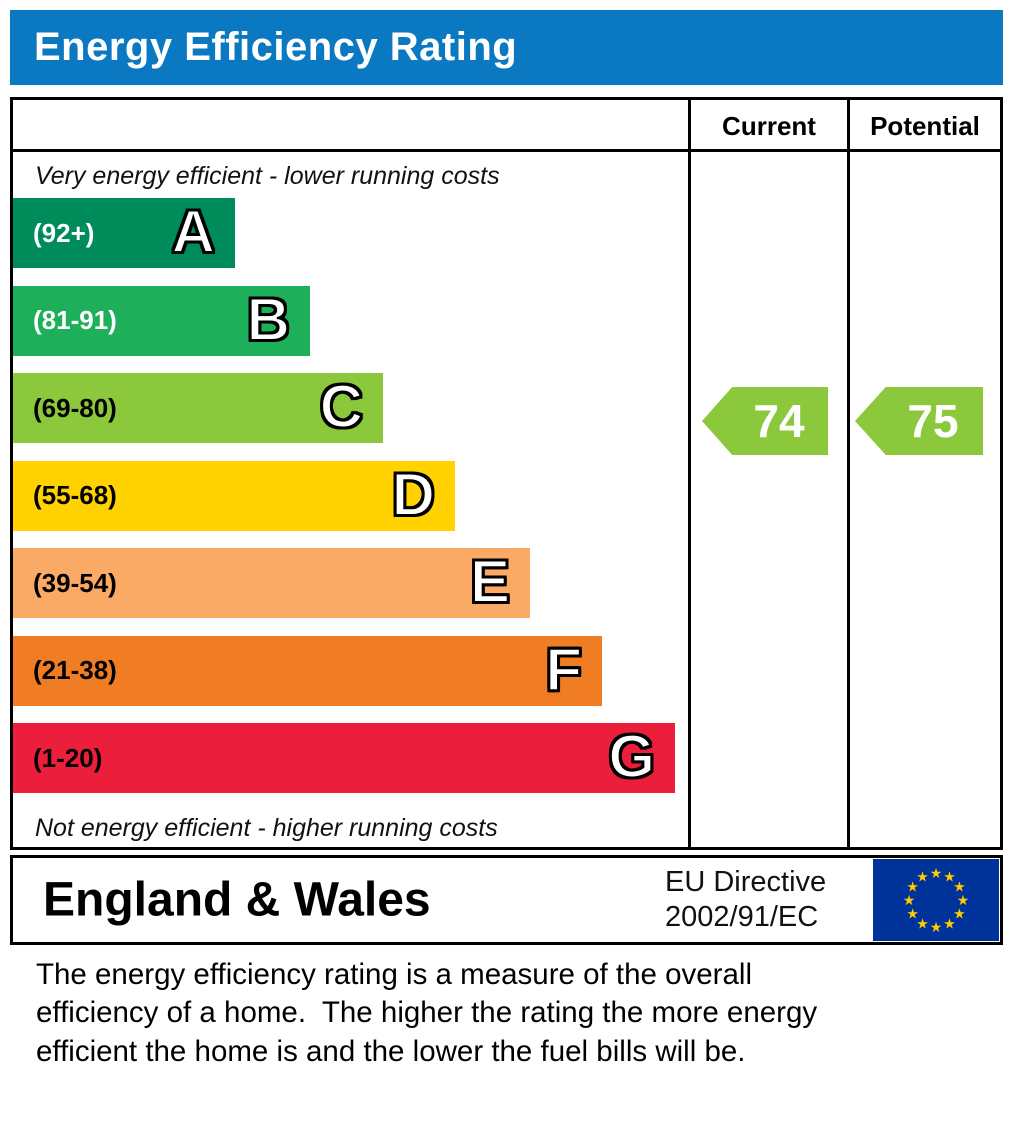  I want to click on eu-flag-icon: ★ ★★★★★★★★★★★, so click(936, 900).